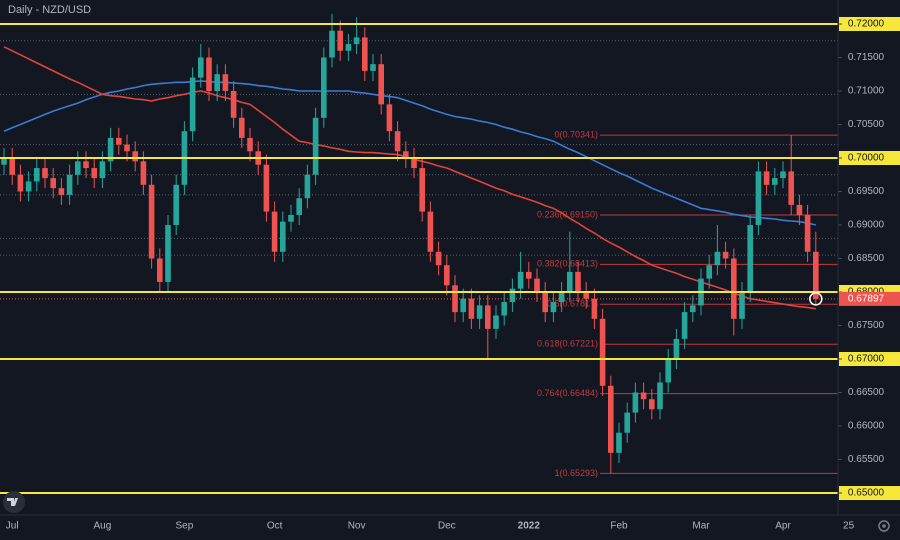 Image resolution: width=900 pixels, height=540 pixels. Describe the element at coordinates (275, 526) in the screenshot. I see `x-tick-label: Oct` at that location.